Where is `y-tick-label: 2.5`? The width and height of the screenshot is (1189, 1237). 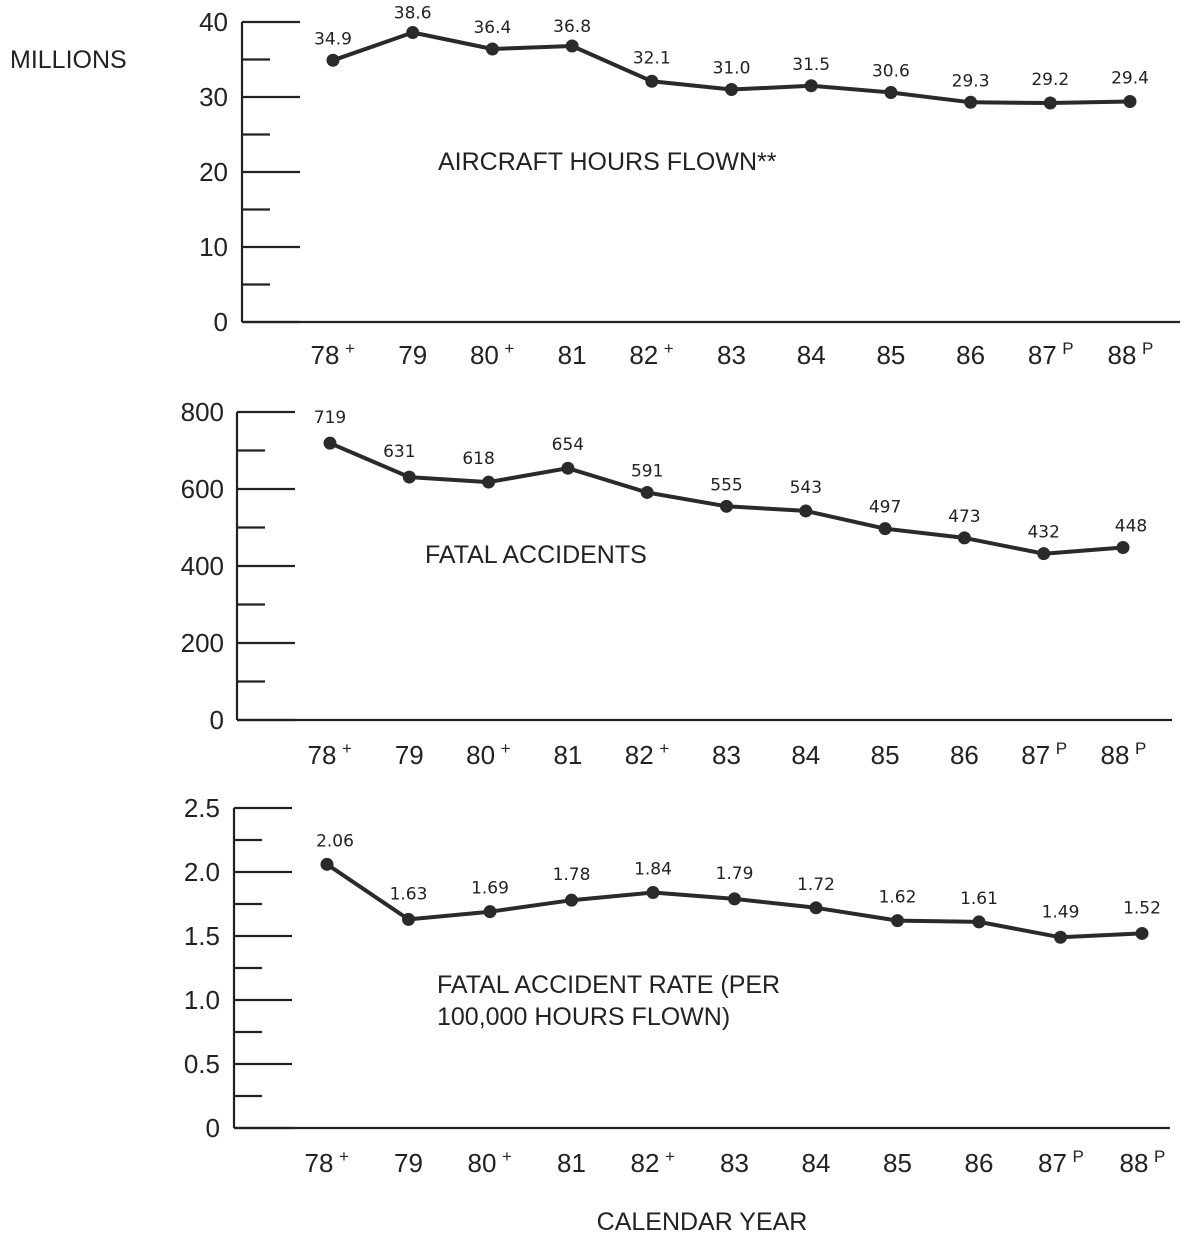
y-tick-label: 2.5 is located at coordinates (202, 808).